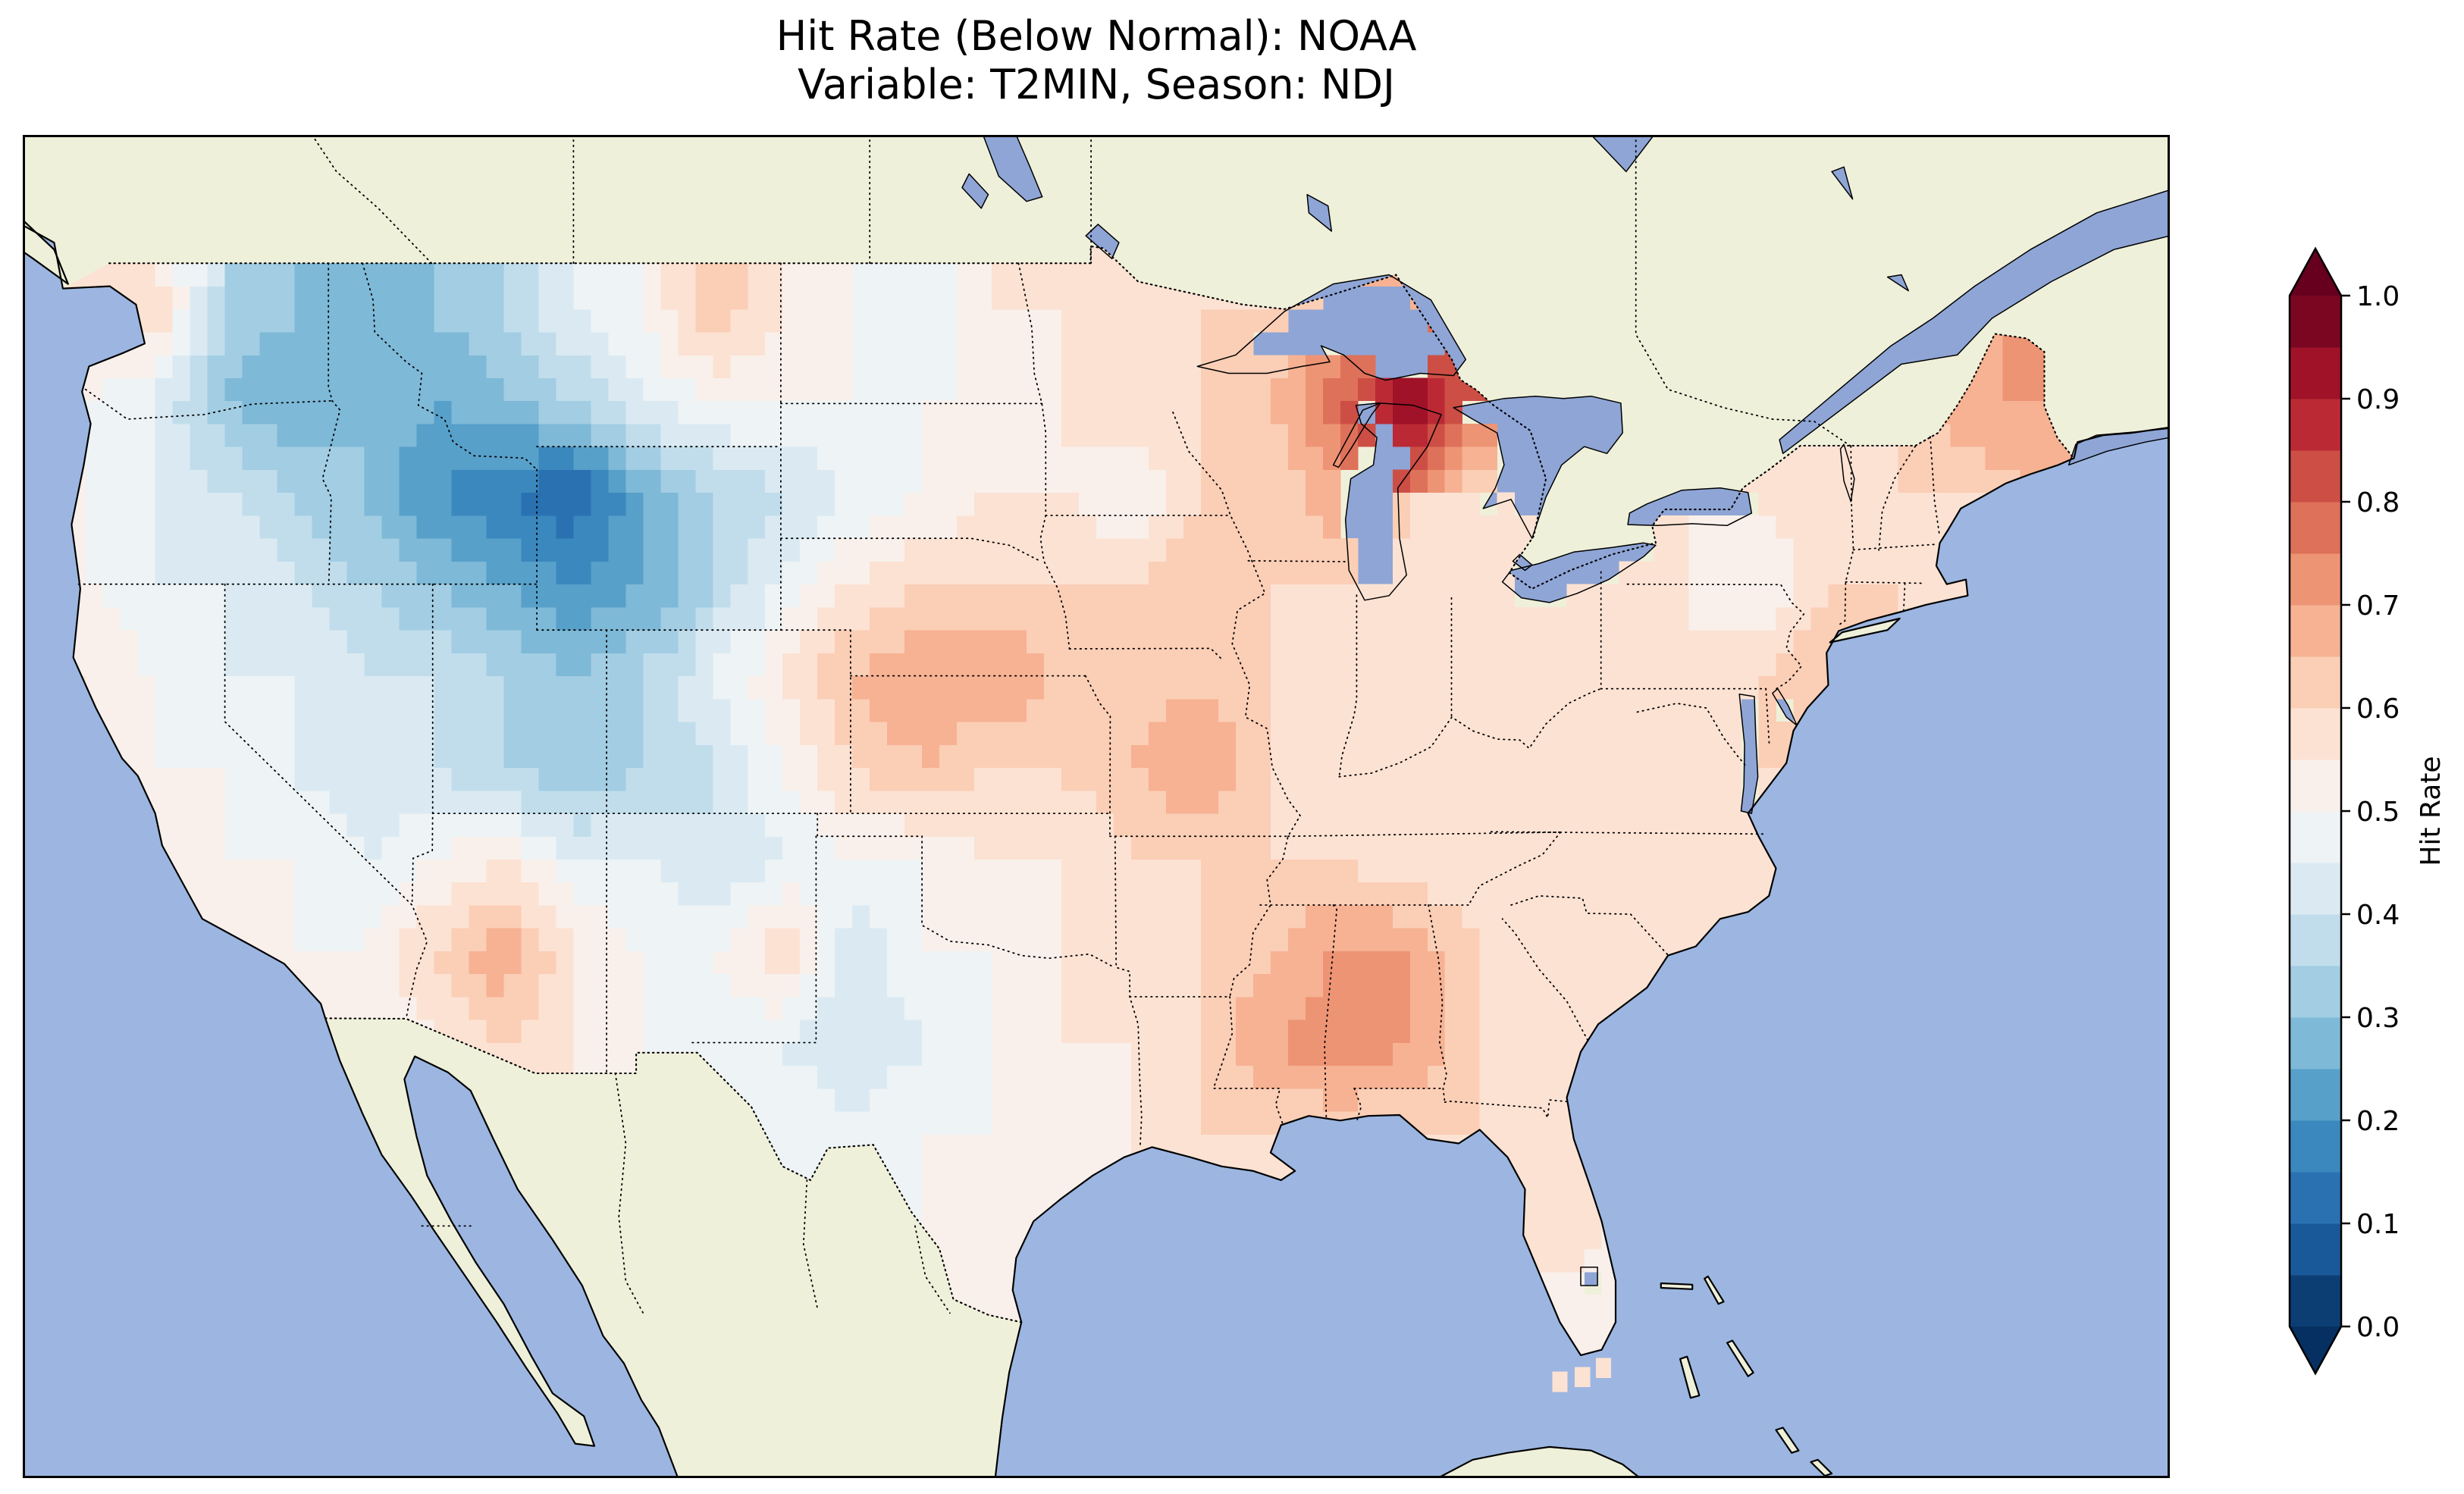  Describe the element at coordinates (2378, 1224) in the screenshot. I see `colorbar-tick-label: 0.1` at that location.